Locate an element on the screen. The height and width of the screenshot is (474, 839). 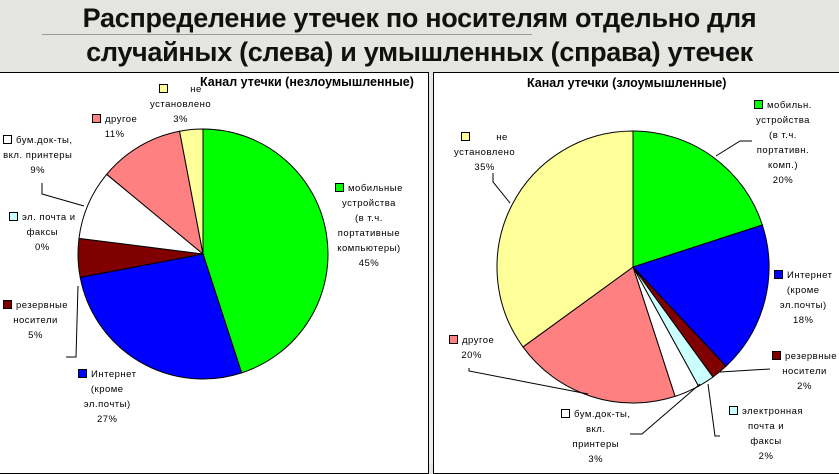
label-left-backup: резервные носители 5% is located at coordinates (35, 320).